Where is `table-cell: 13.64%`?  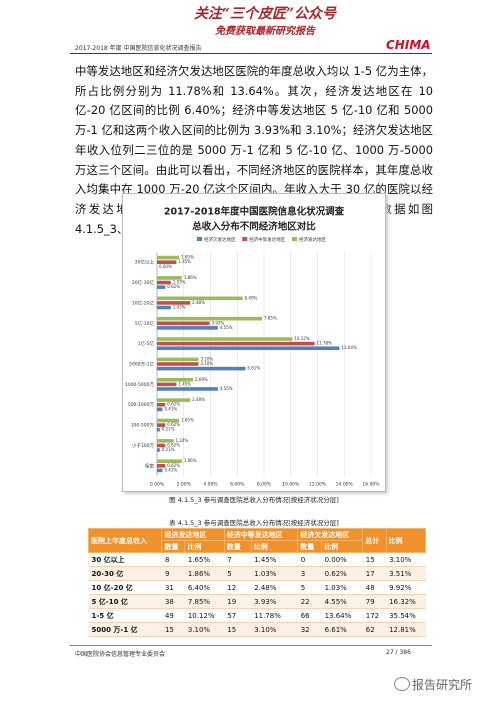
table-cell: 13.64% is located at coordinates (342, 615).